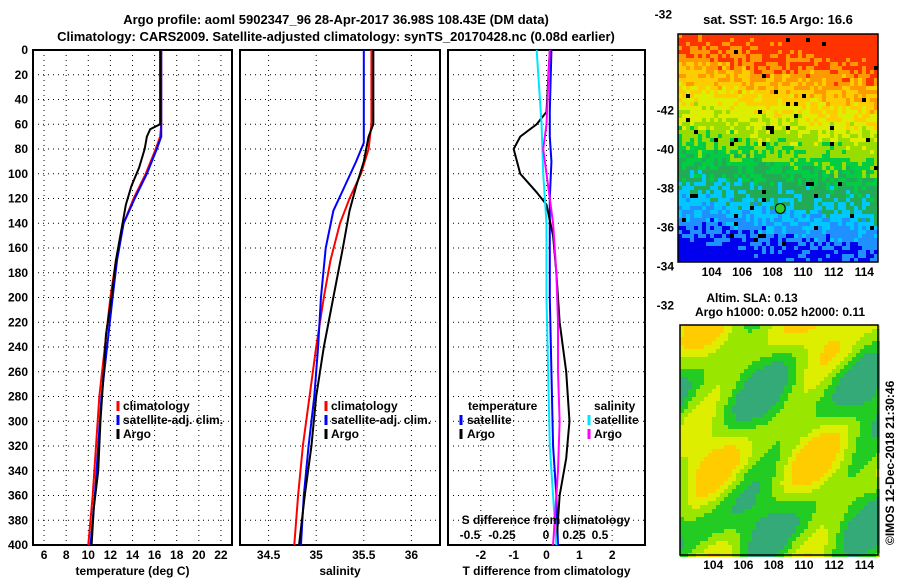  I want to click on legend-label: satellite, so click(616, 420).